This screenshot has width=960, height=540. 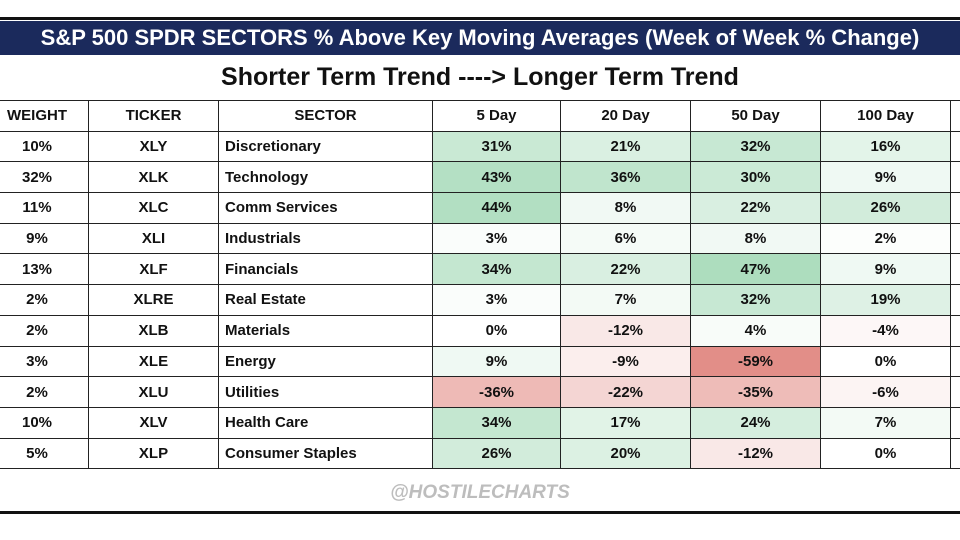 I want to click on top-rule, so click(x=480, y=18).